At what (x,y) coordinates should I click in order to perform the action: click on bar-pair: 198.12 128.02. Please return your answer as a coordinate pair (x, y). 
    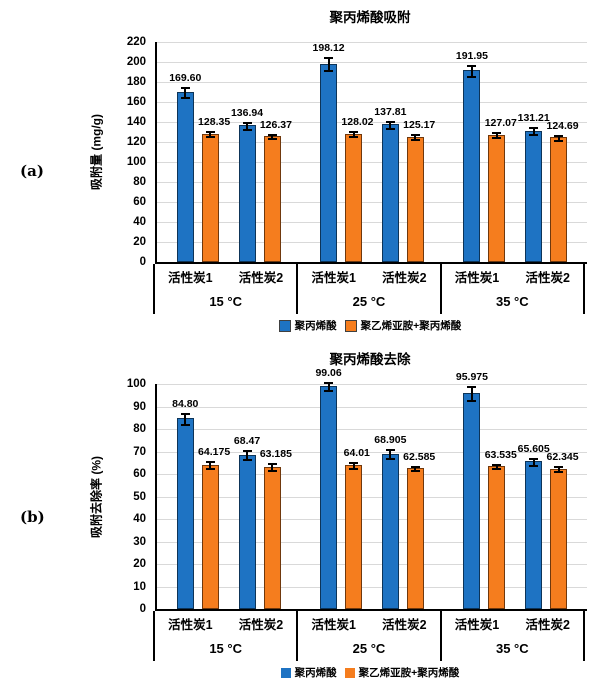
    Looking at the image, I should click on (343, 152).